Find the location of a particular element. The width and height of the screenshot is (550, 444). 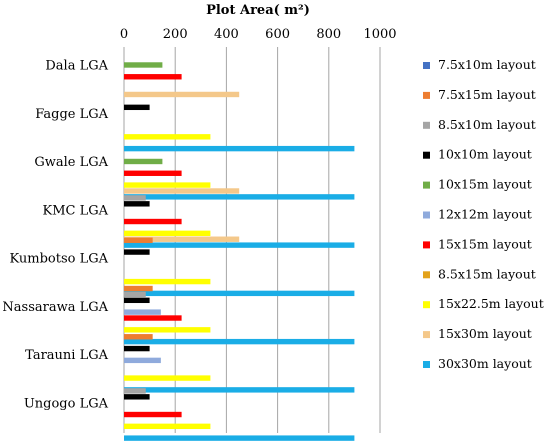

x-tick-labels: 0 200 400 600 800 1000 is located at coordinates (258, 34).